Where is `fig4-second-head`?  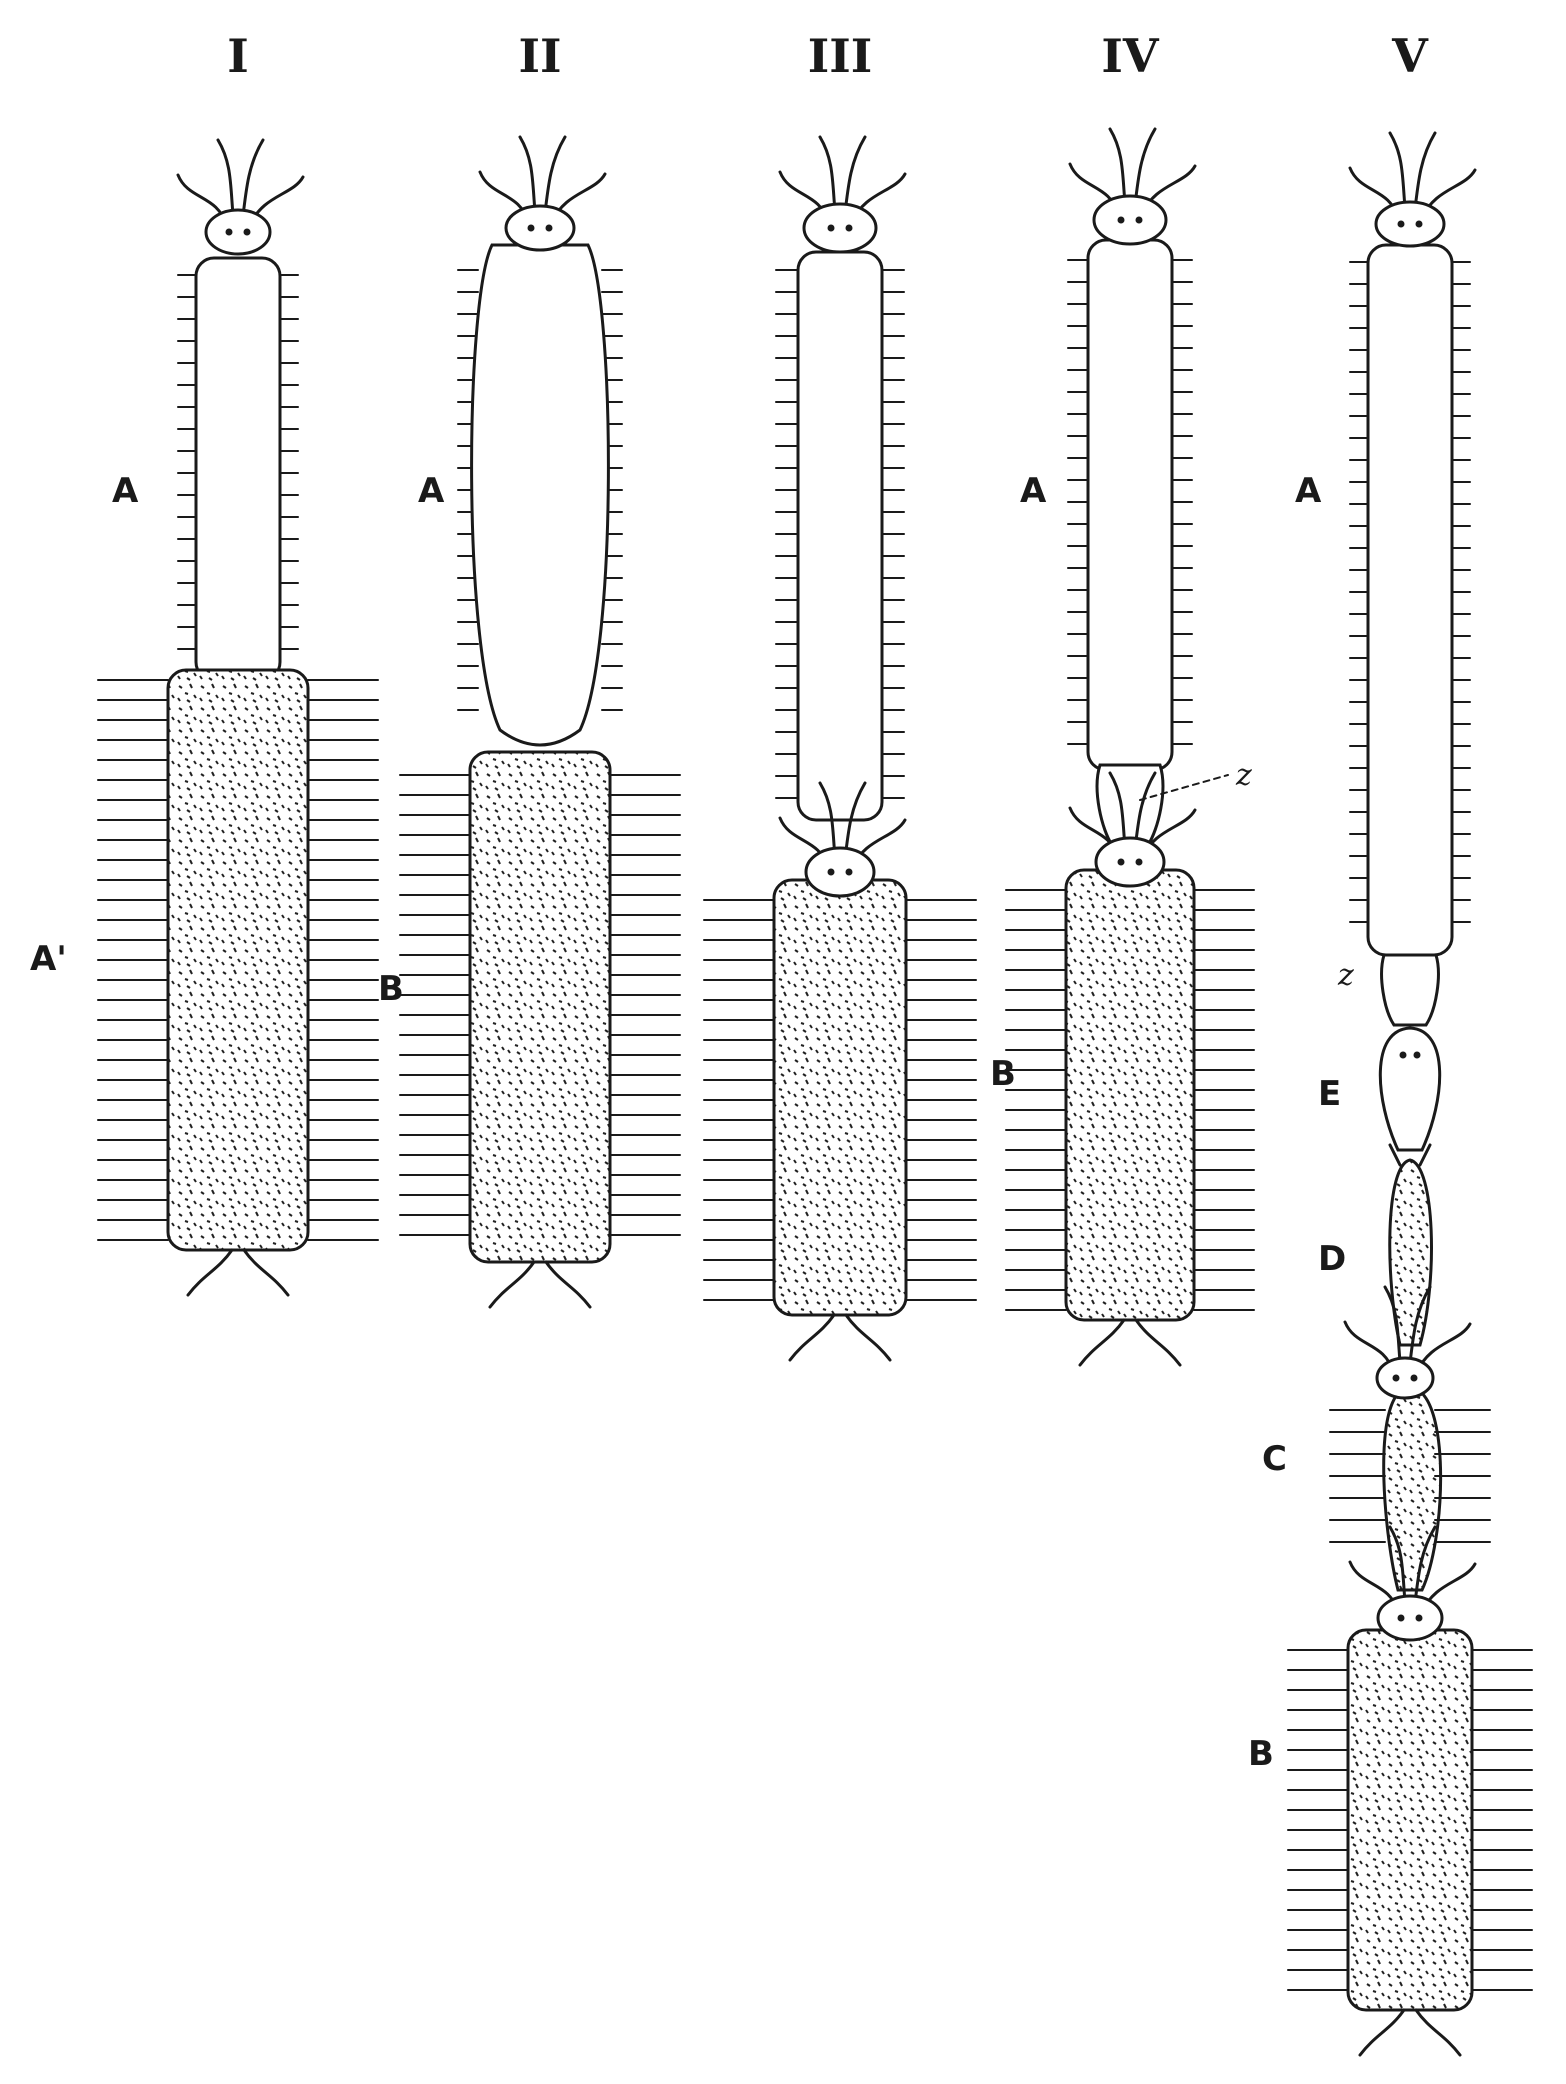
fig4-second-head is located at coordinates (1130, 862).